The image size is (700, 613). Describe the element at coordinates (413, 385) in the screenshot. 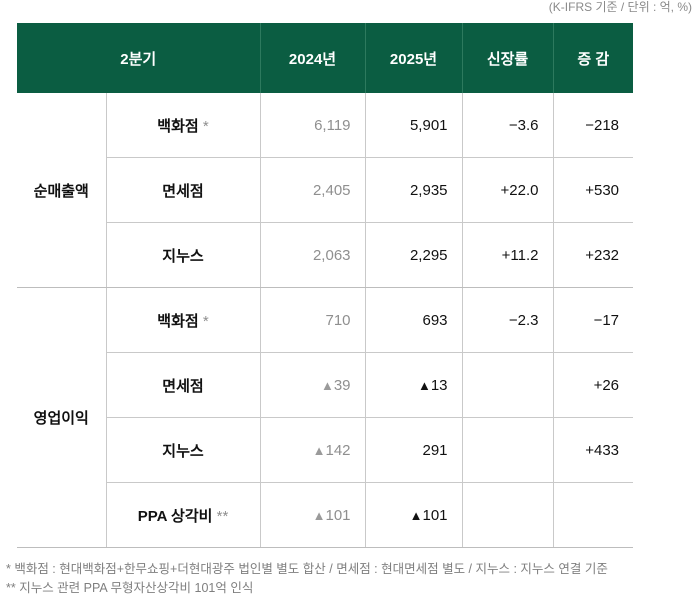

I see `value-2025: ▲13` at that location.